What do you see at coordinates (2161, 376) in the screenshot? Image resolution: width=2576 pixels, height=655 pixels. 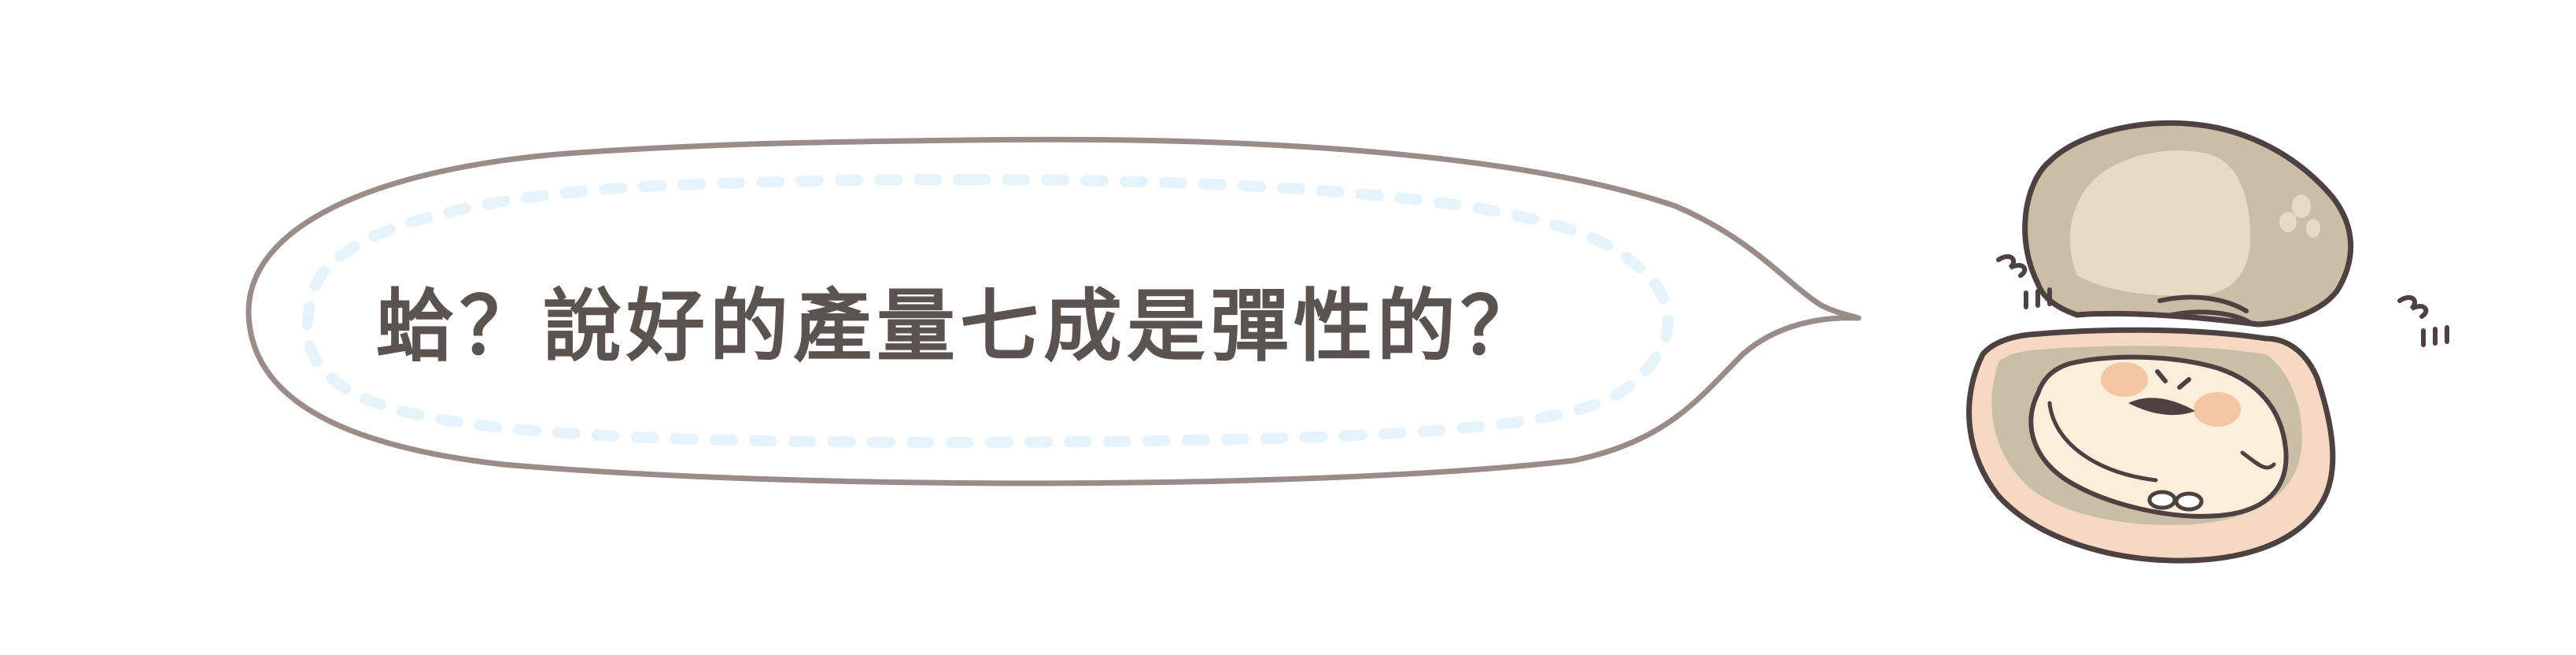 I see `face-eye-left` at bounding box center [2161, 376].